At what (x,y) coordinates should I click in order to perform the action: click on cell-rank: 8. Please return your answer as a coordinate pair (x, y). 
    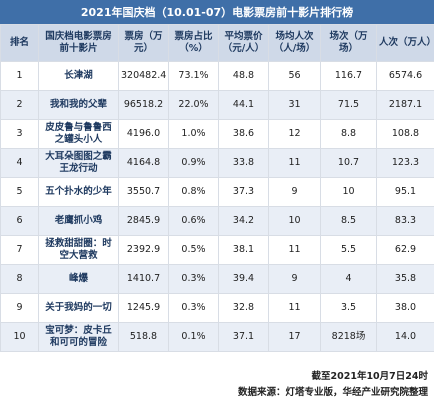
    Looking at the image, I should click on (19, 279).